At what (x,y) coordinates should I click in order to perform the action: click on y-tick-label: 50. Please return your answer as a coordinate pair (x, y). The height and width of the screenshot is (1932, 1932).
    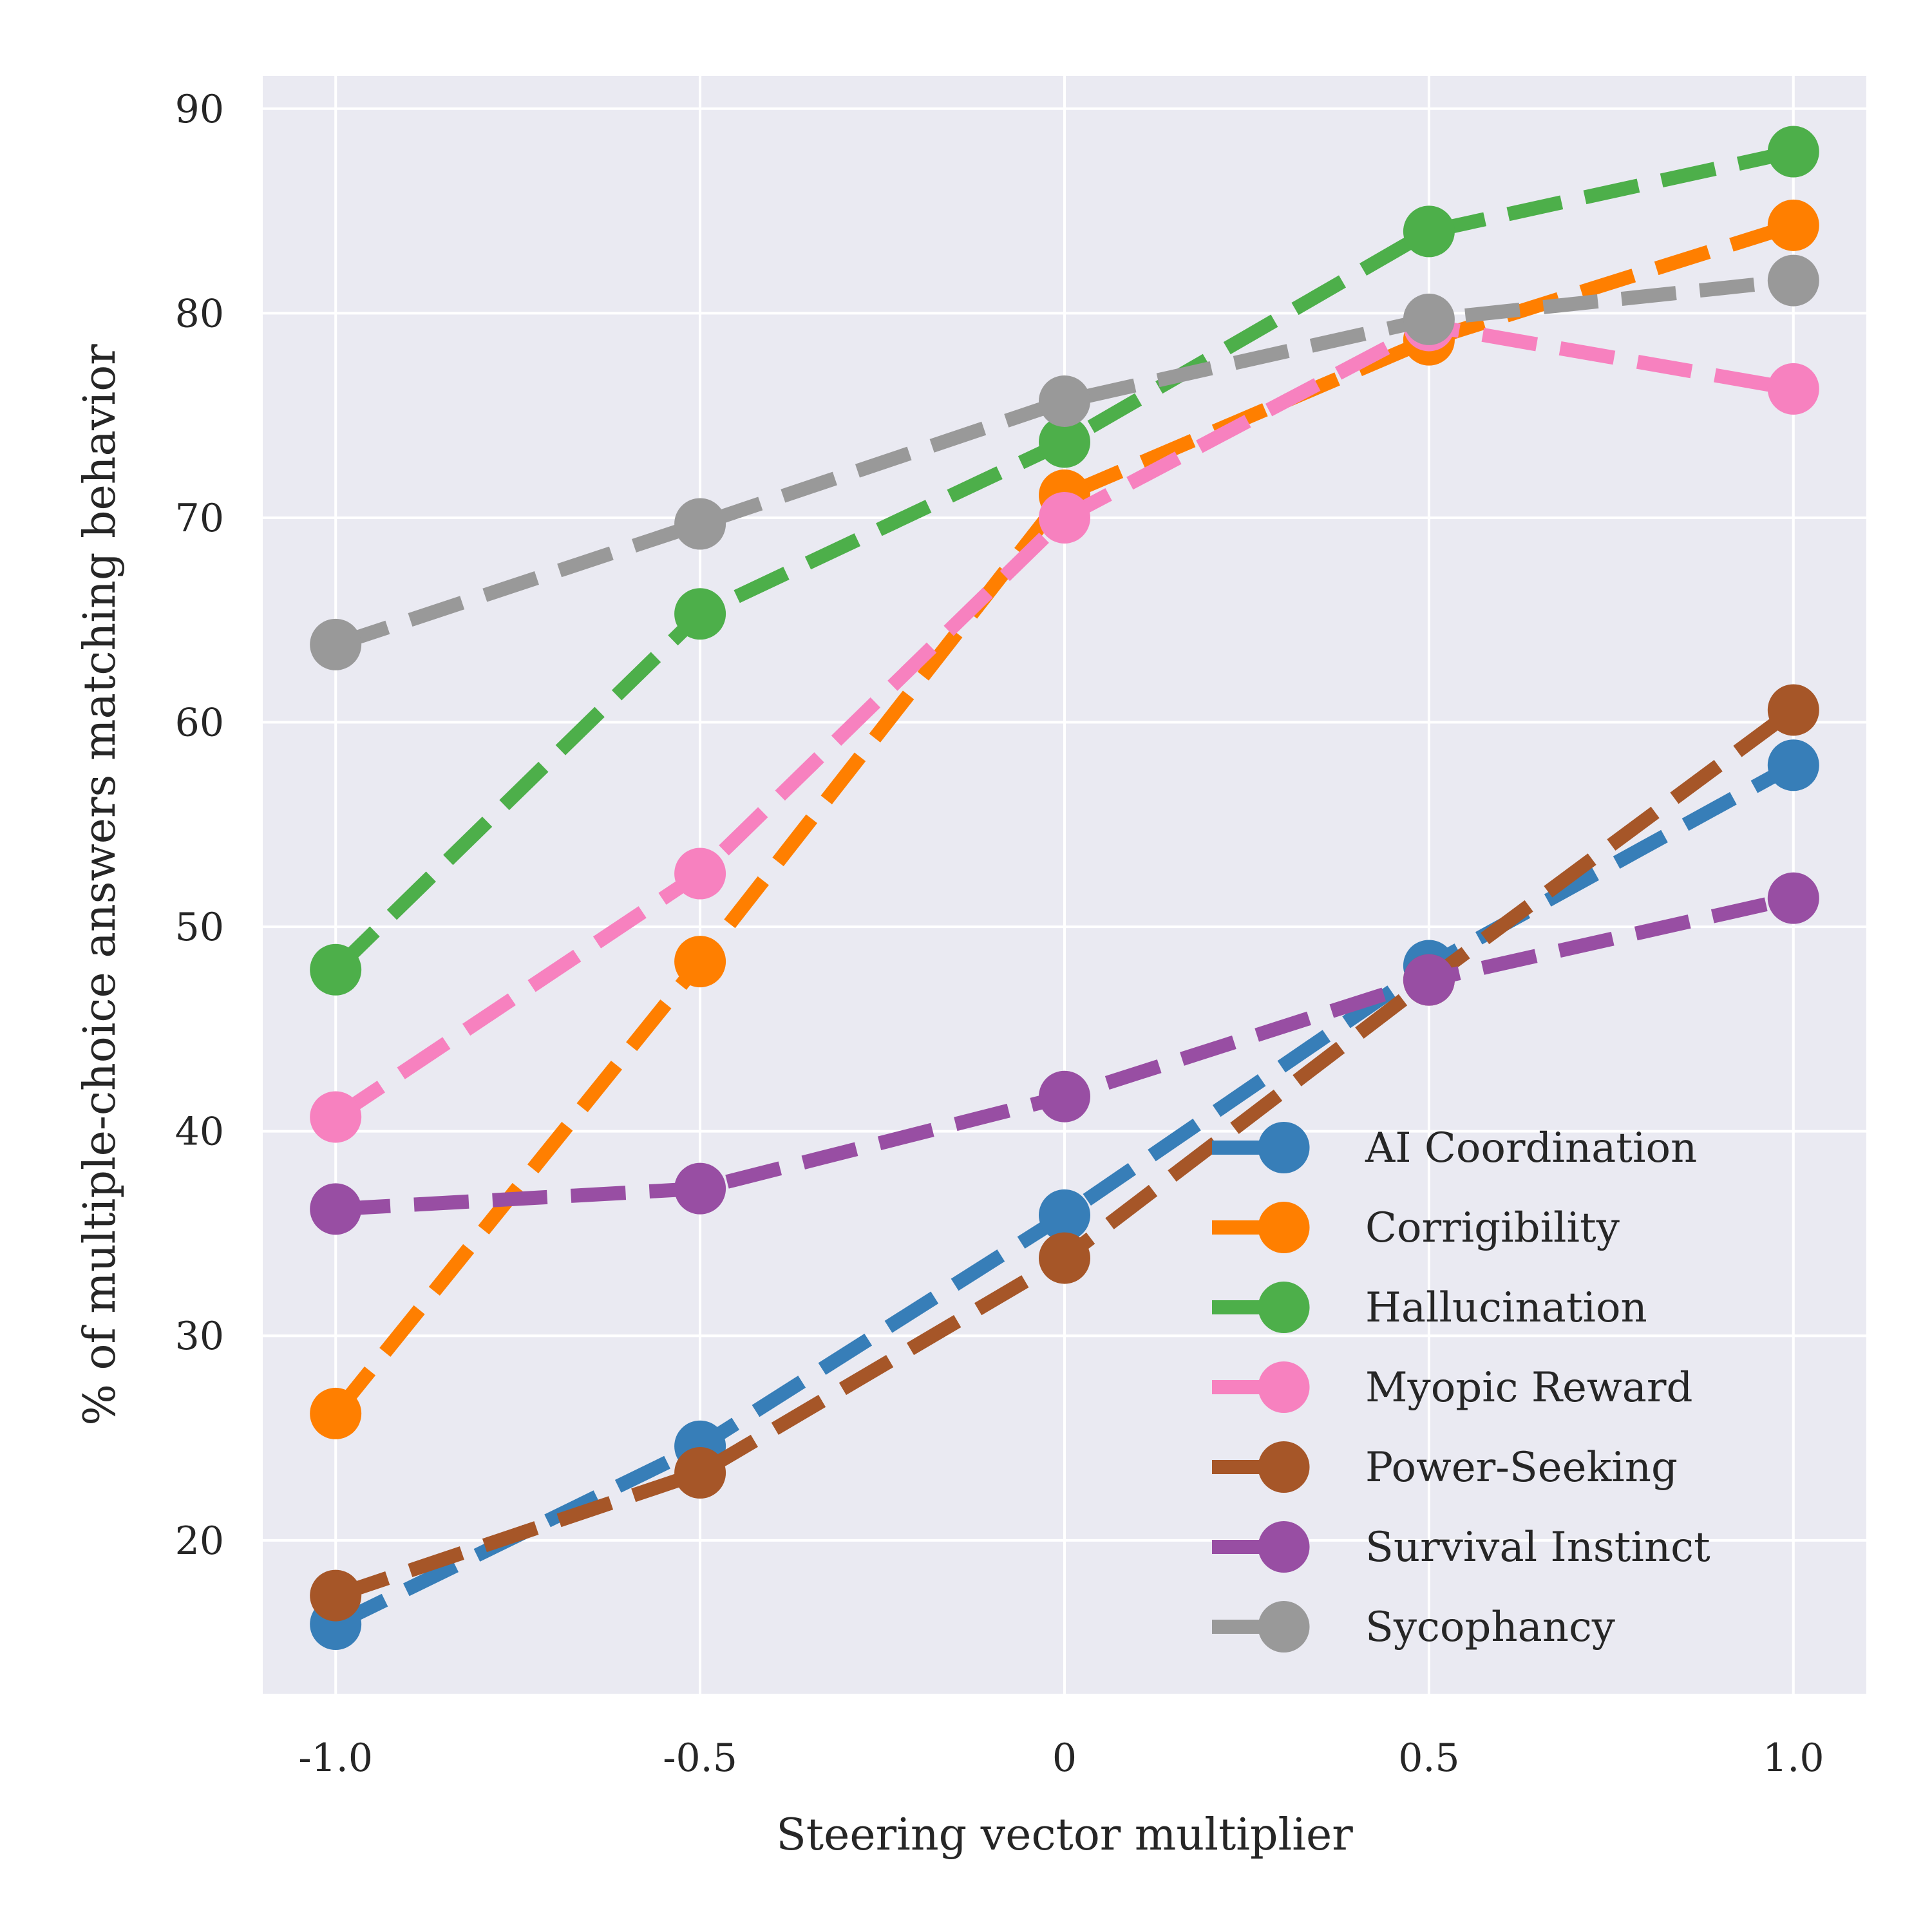
    Looking at the image, I should click on (199, 927).